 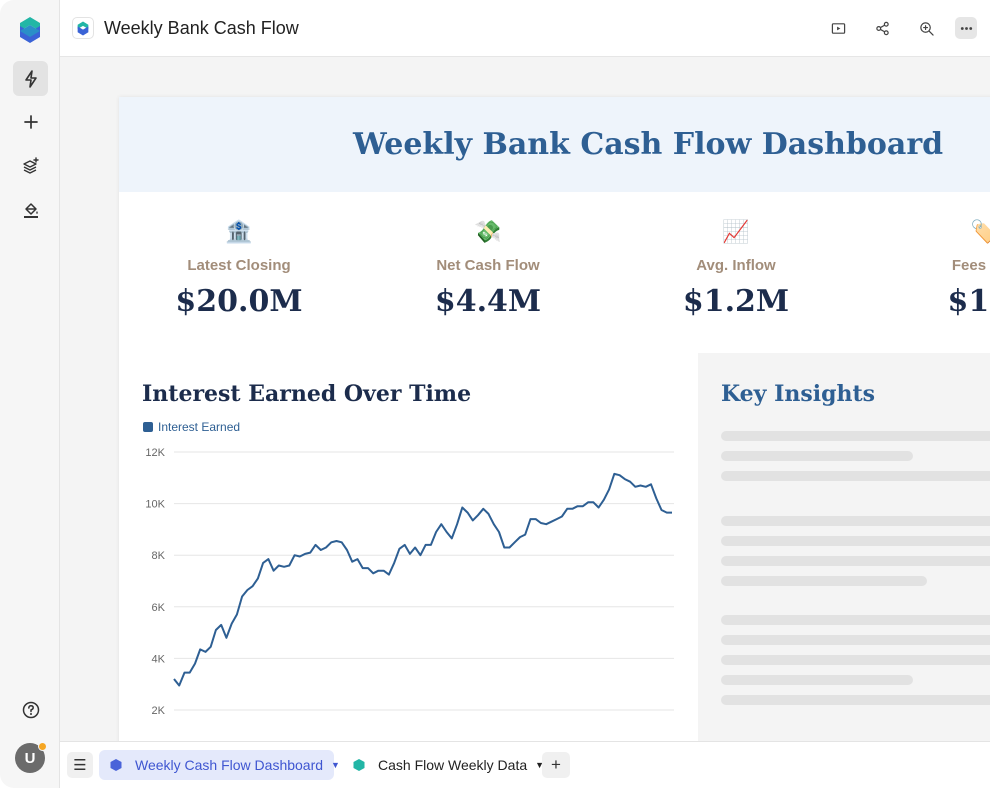 I want to click on tab-weekly-cash-flow-dashboard: Weekly Cash Flow Dashboard ▼, so click(x=219, y=765).